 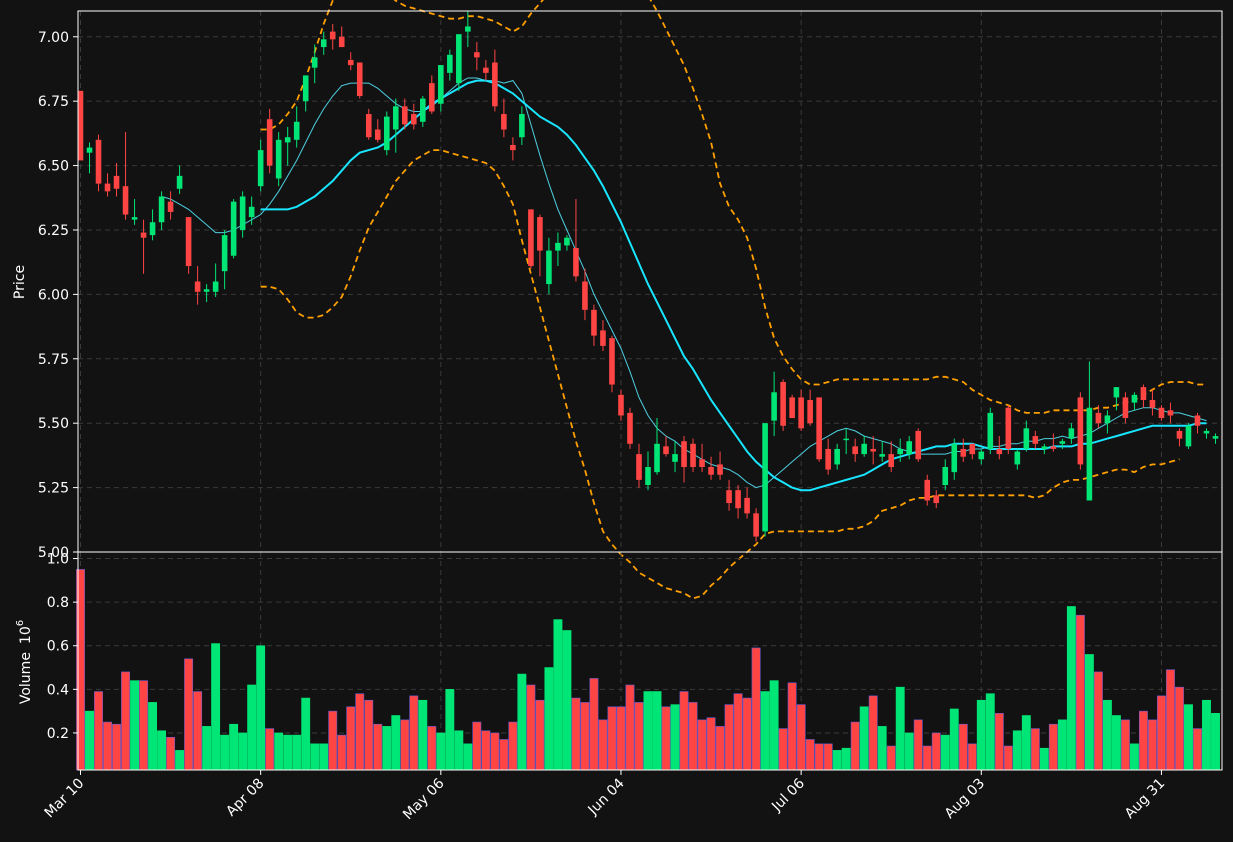 What do you see at coordinates (53, 231) in the screenshot?
I see `price-y-tick-label: 6.25` at bounding box center [53, 231].